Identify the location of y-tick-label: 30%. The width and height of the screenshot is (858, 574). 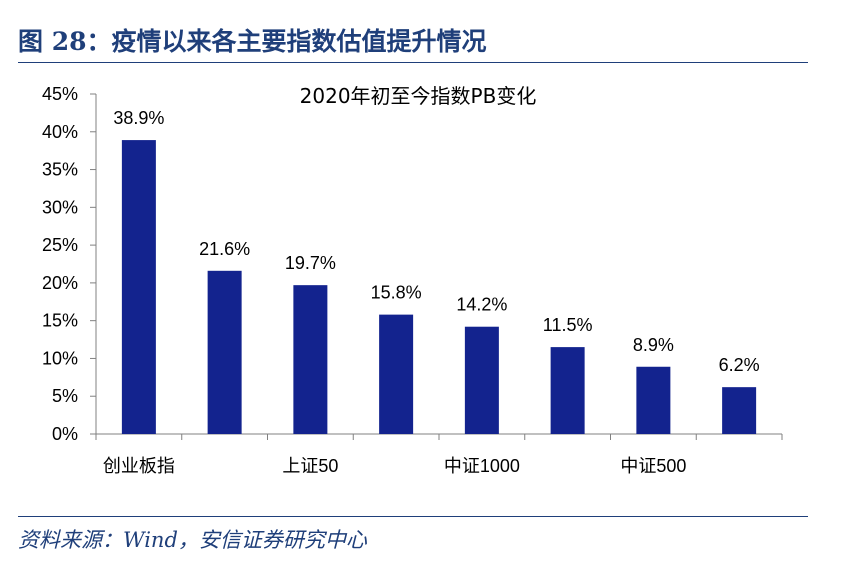
(60, 207).